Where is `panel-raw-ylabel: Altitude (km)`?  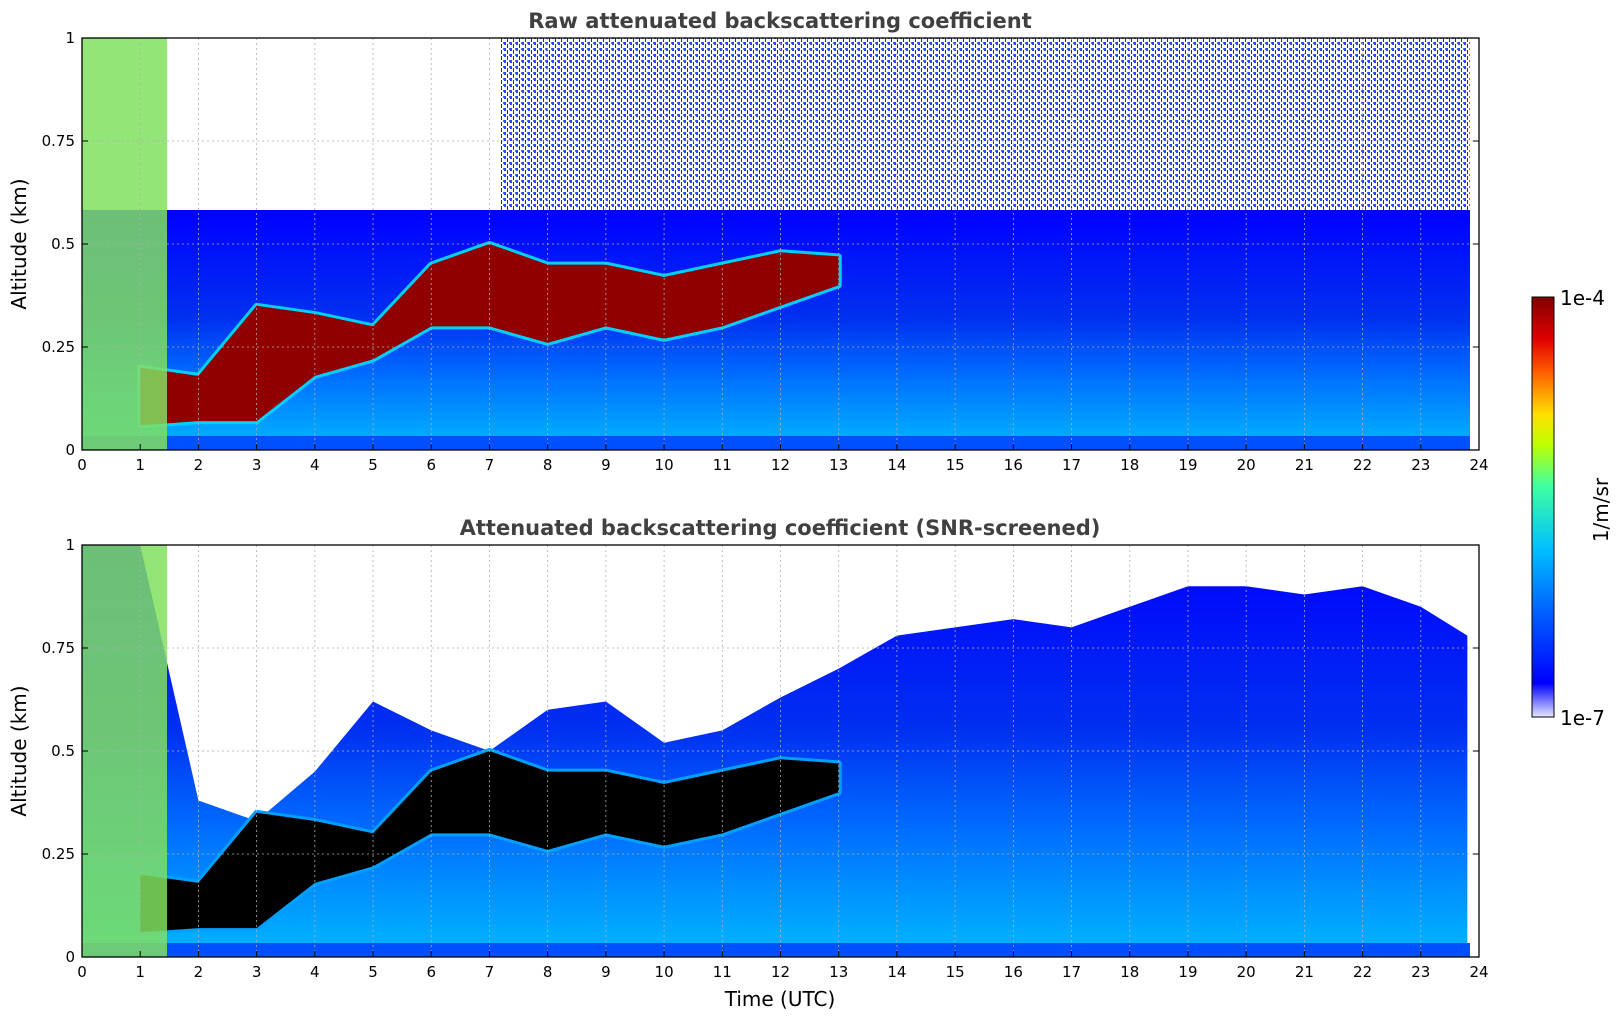 panel-raw-ylabel: Altitude (km) is located at coordinates (19, 243).